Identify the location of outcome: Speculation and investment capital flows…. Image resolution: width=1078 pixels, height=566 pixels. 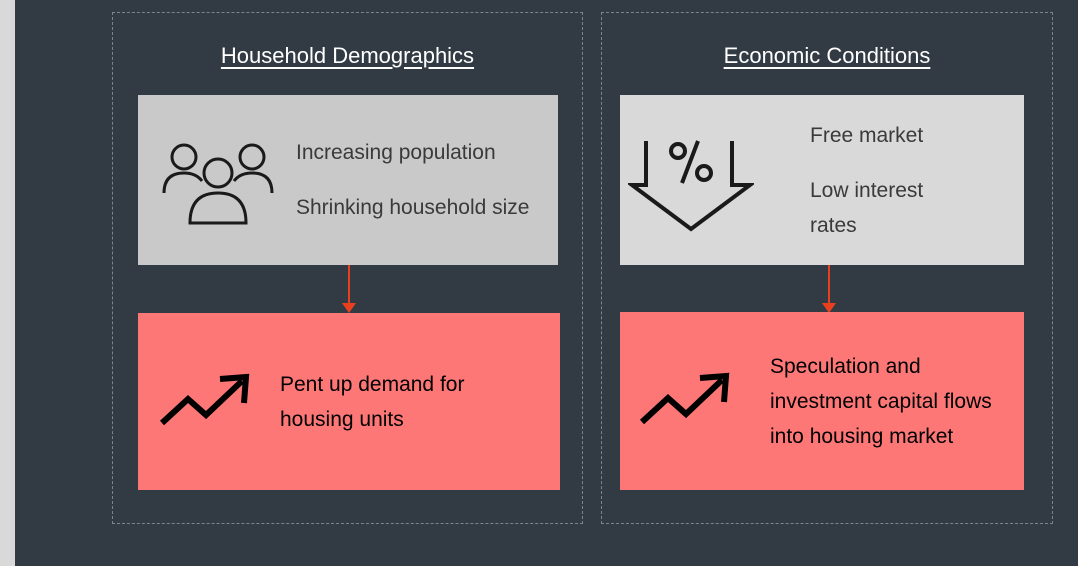
(881, 401).